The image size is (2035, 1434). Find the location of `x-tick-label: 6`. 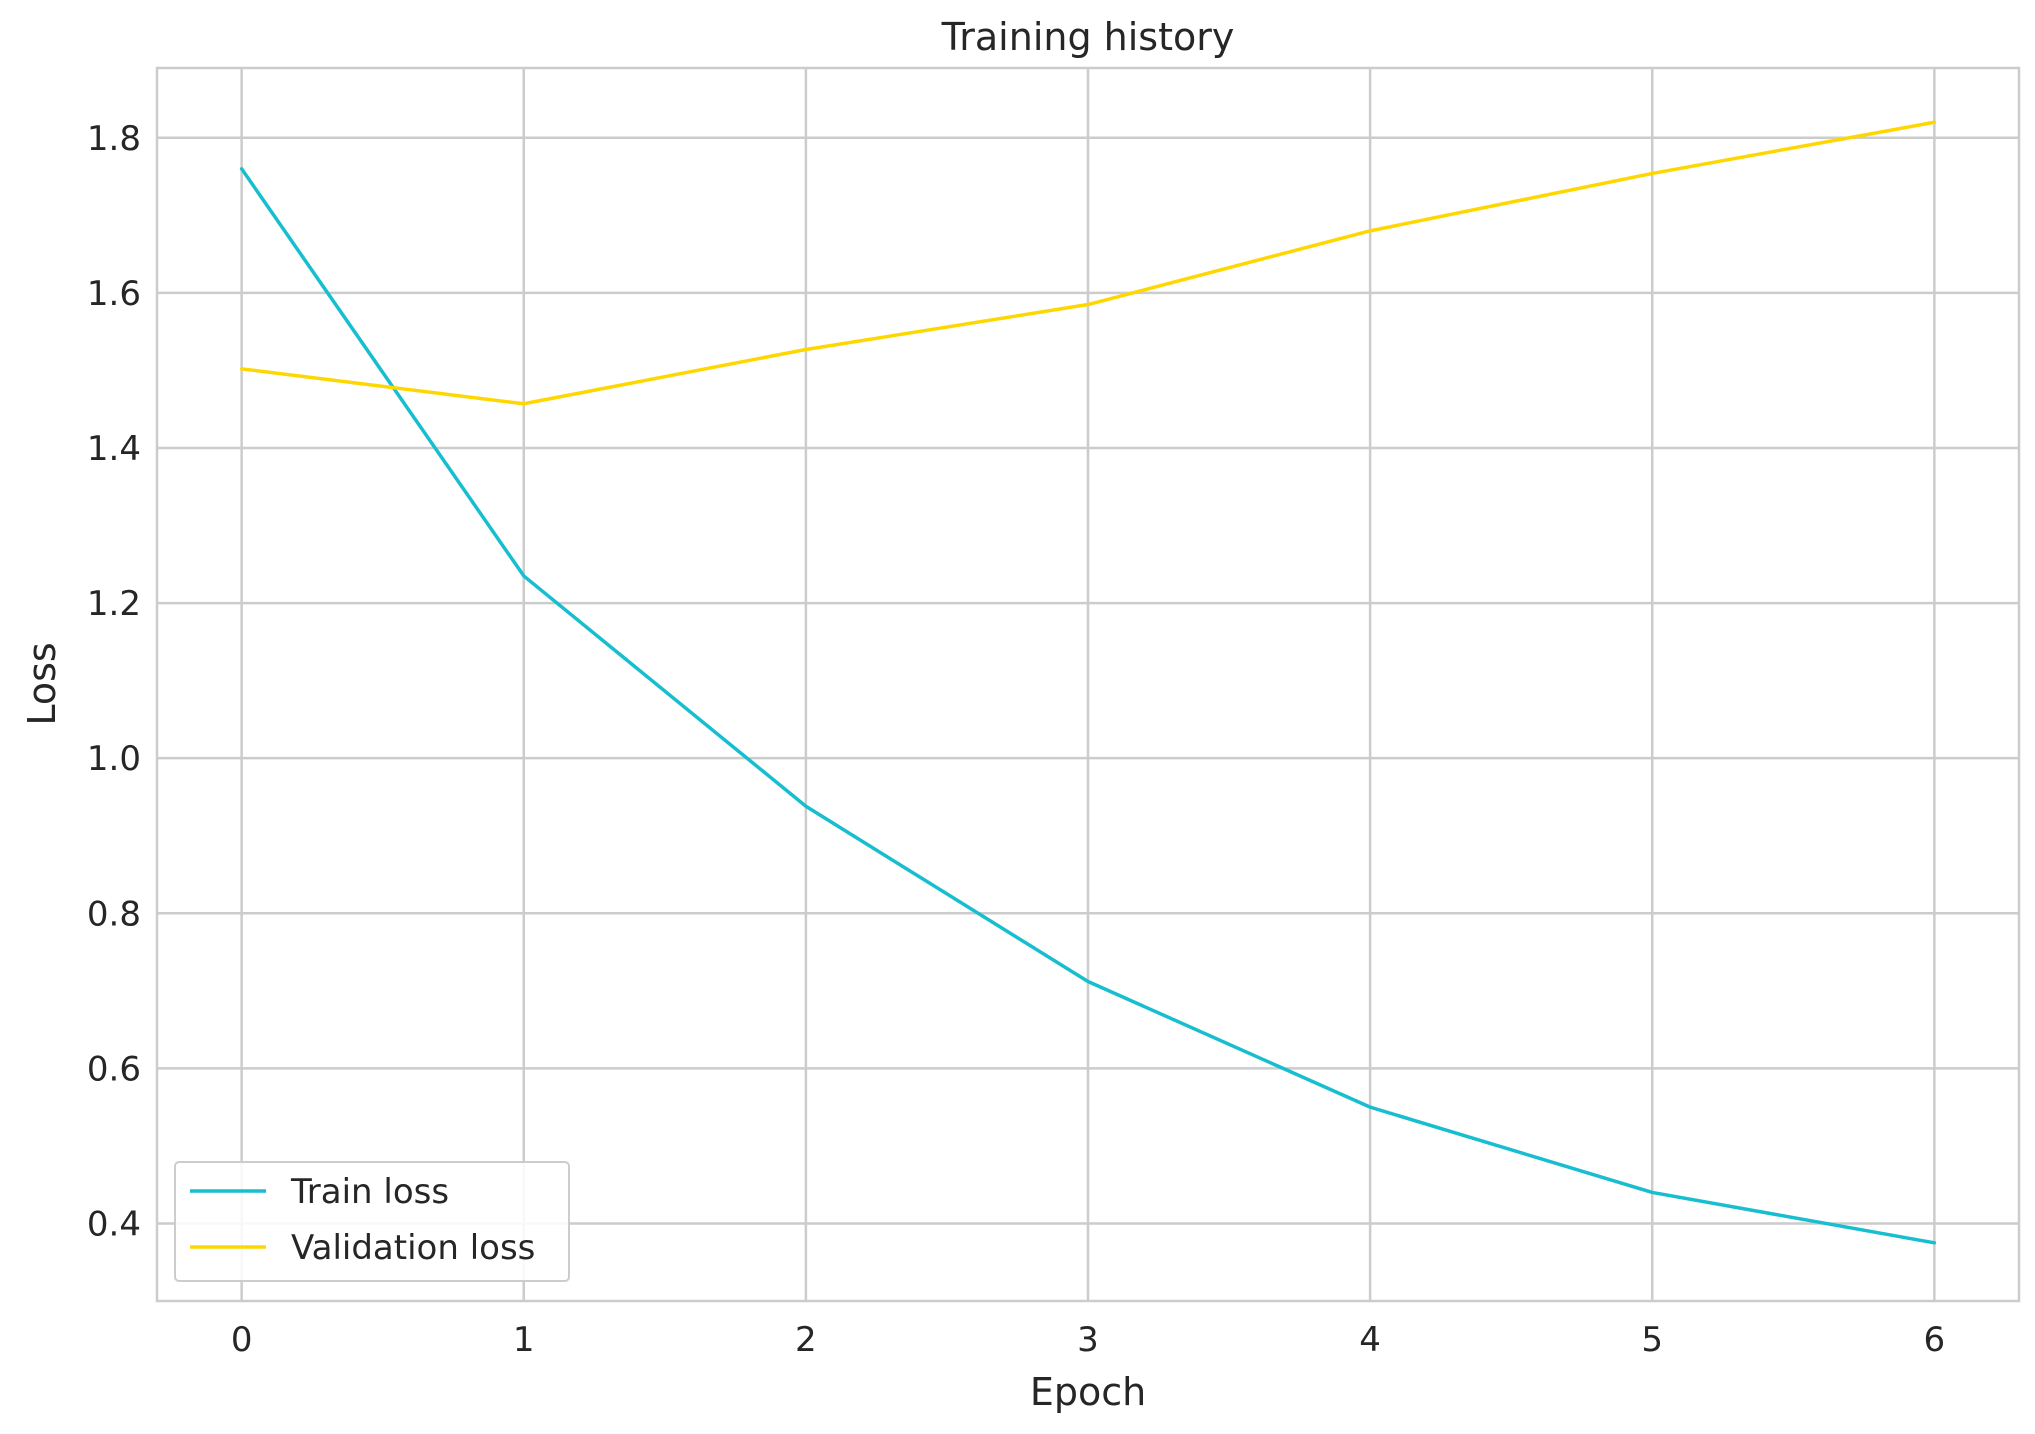

x-tick-label: 6 is located at coordinates (1935, 1340).